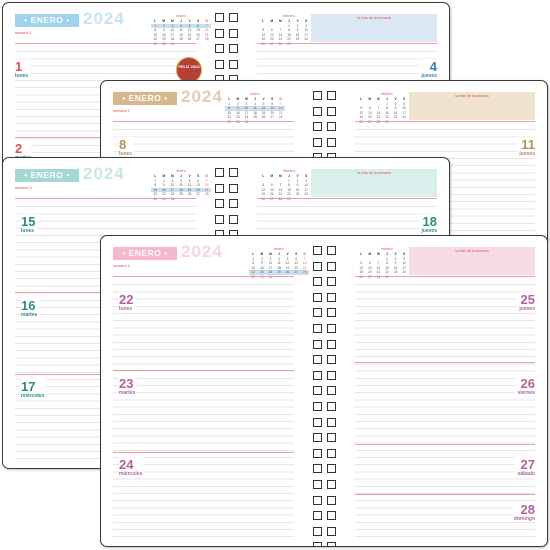  What do you see at coordinates (280, 117) in the screenshot?
I see `calendar-date: 28` at bounding box center [280, 117].